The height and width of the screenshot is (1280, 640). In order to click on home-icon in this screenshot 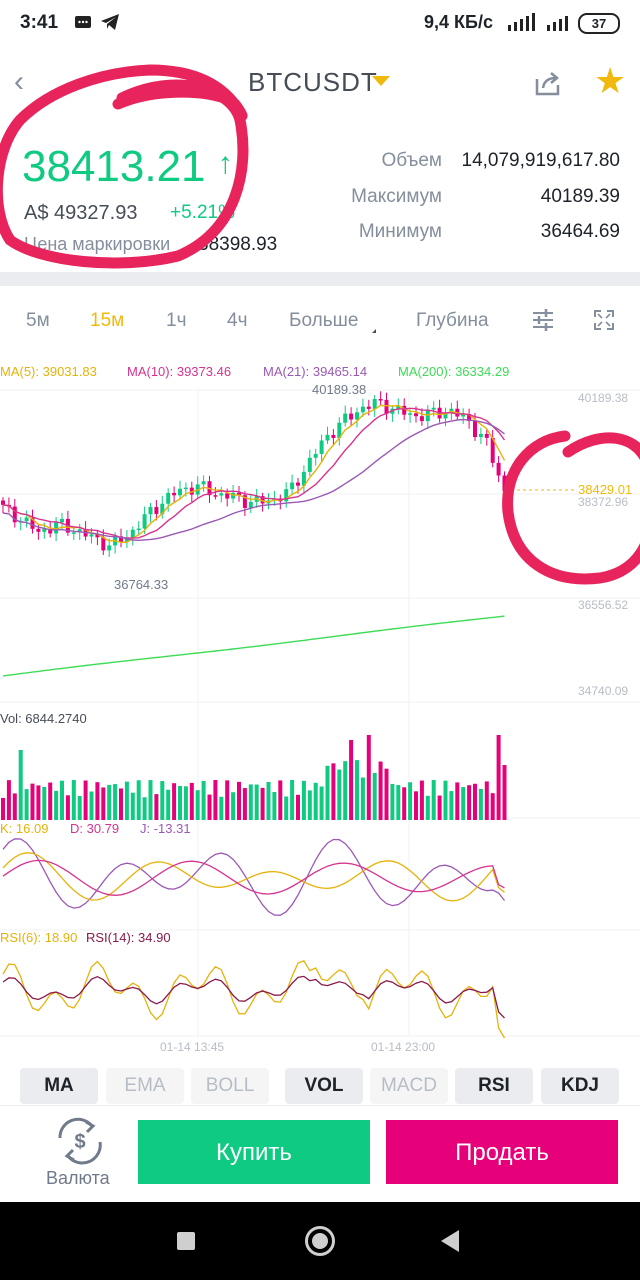, I will do `click(320, 1241)`.